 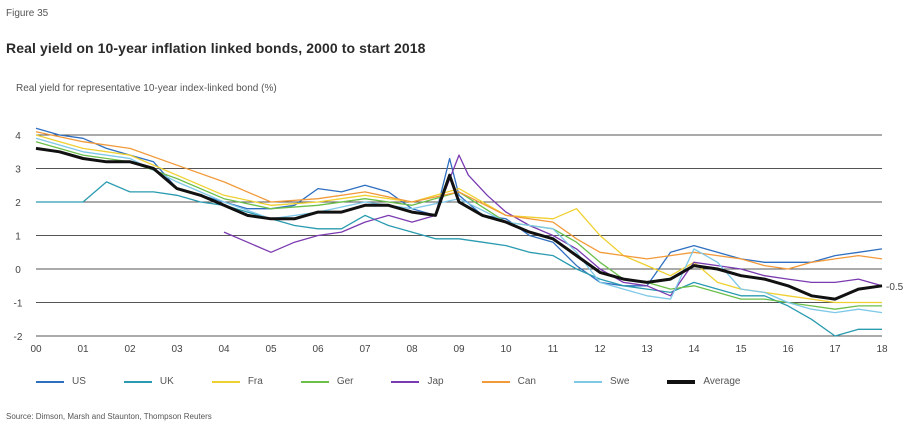 I want to click on y-tick-label: 0, so click(x=18, y=270).